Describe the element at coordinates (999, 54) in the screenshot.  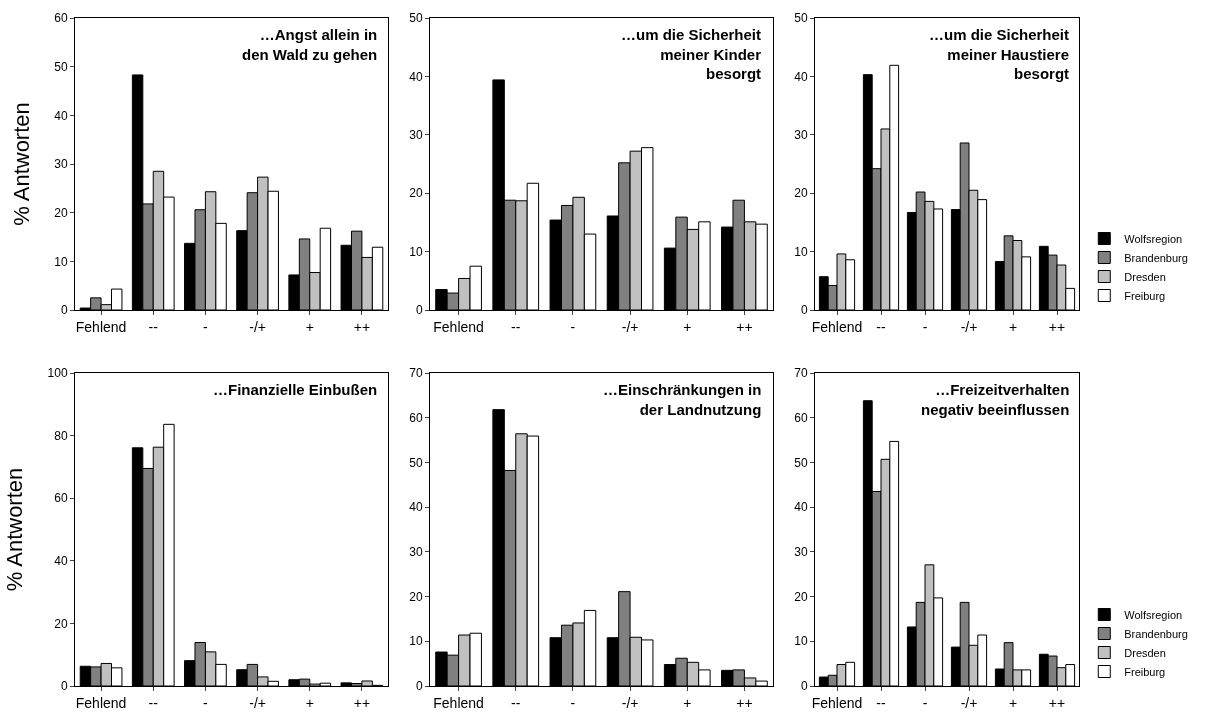
I see `text: …um die Sicherheit meiner Haustiere besorgt` at that location.